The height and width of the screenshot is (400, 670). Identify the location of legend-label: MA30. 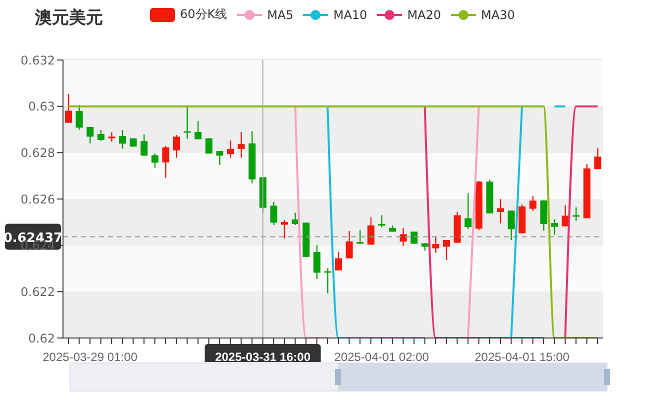
(498, 15).